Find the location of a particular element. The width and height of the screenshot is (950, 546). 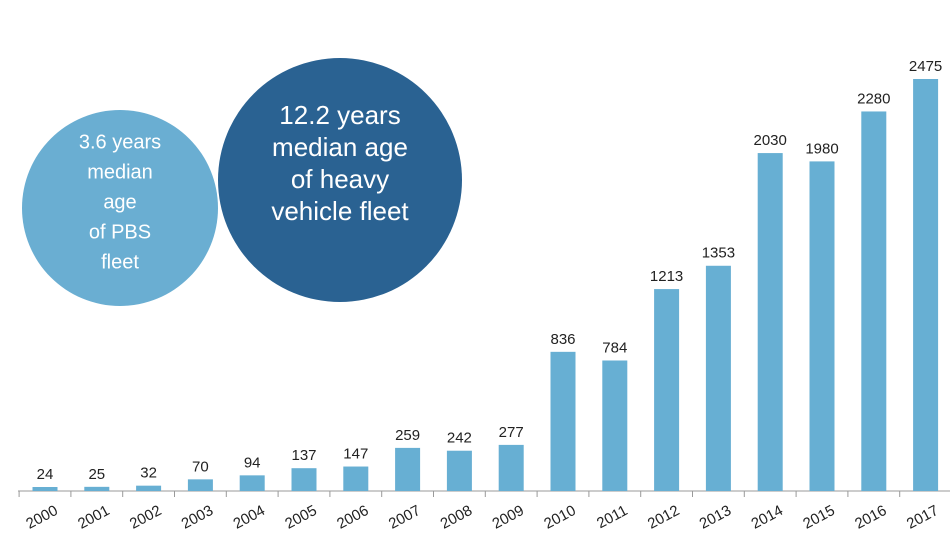

value-label: 277 is located at coordinates (511, 432).